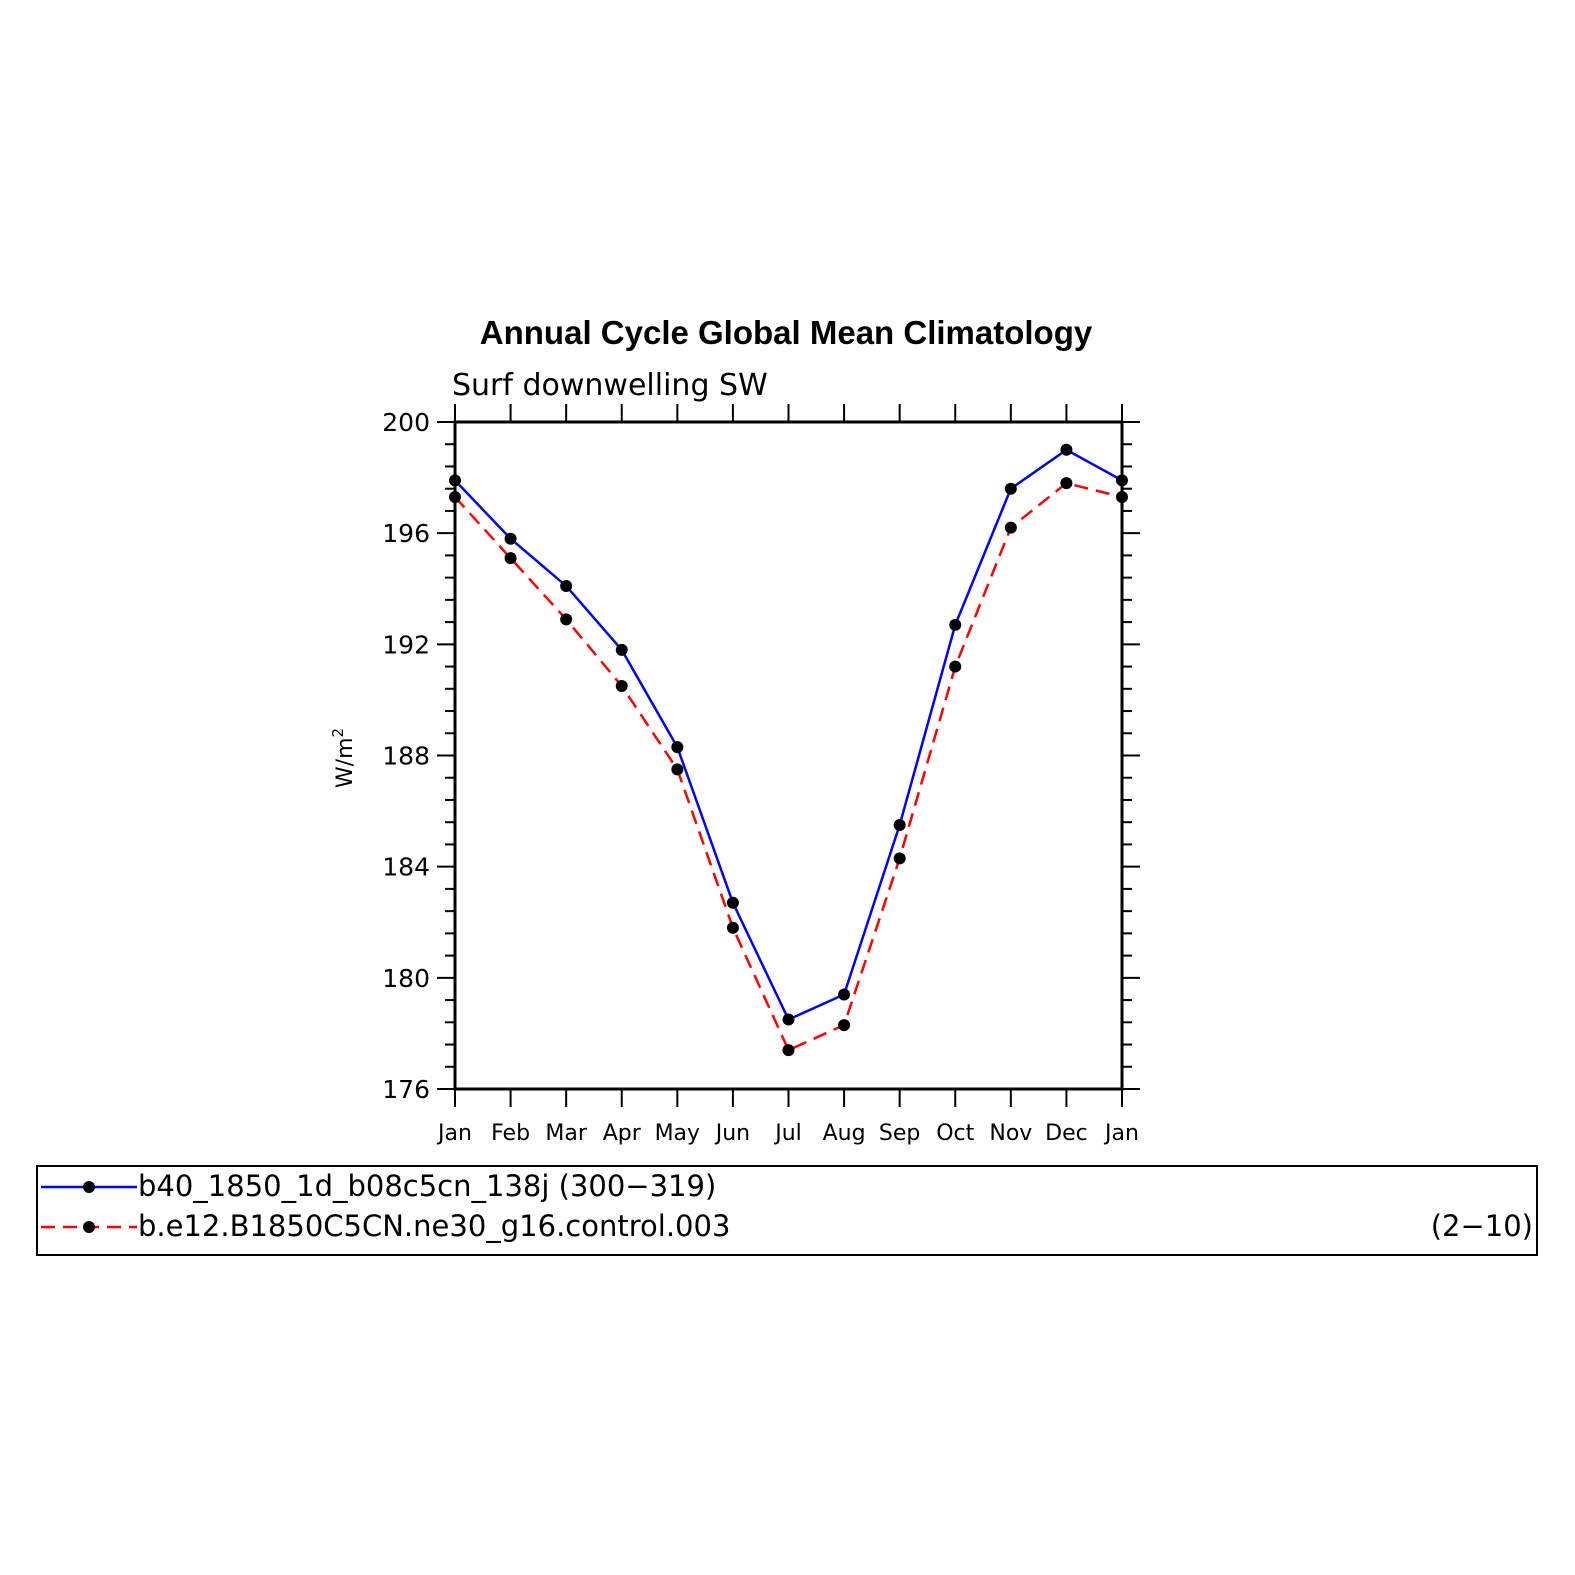 This screenshot has width=1575, height=1575. What do you see at coordinates (338, 733) in the screenshot?
I see `y-axis-label-superscript: 2` at bounding box center [338, 733].